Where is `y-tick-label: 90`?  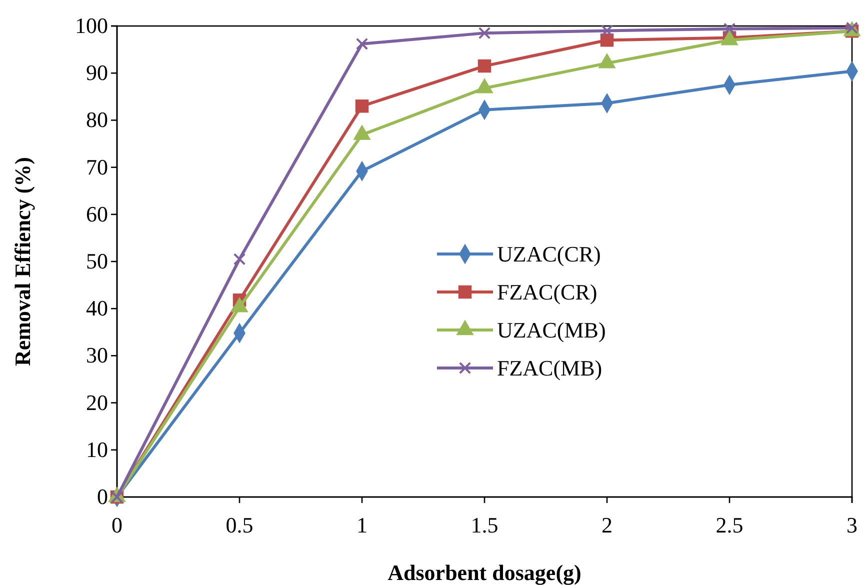 y-tick-label: 90 is located at coordinates (97, 73).